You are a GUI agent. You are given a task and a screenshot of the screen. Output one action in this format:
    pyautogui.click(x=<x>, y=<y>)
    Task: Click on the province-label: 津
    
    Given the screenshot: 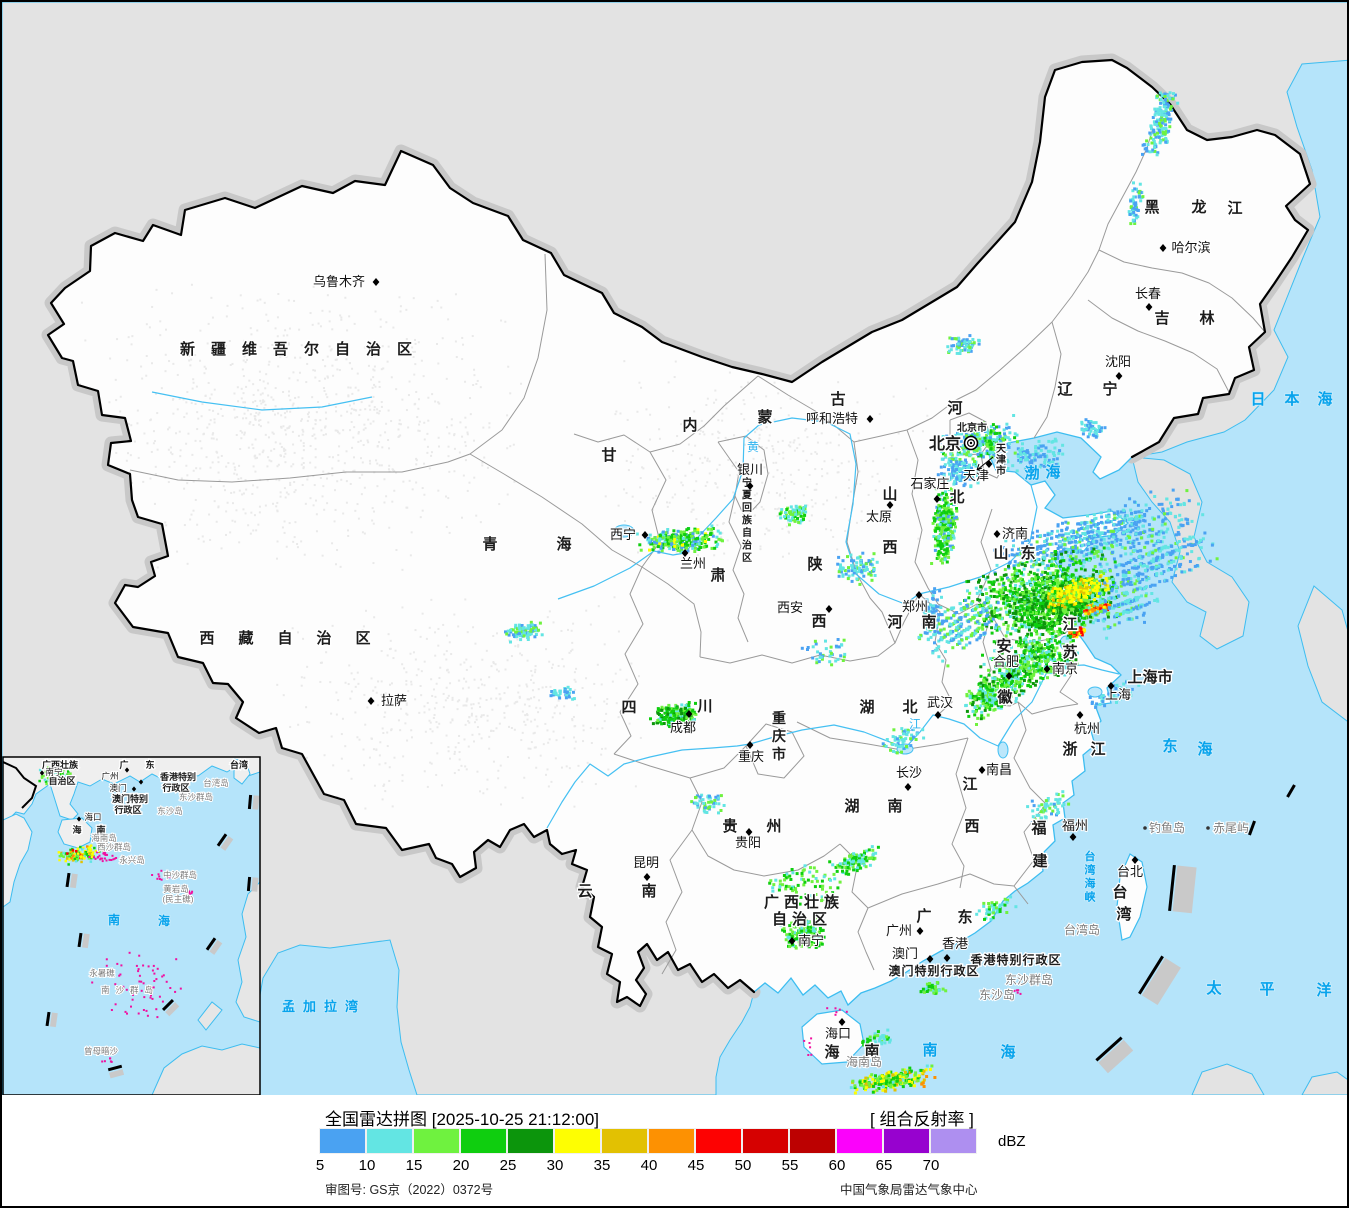 What is the action you would take?
    pyautogui.click(x=1001, y=459)
    